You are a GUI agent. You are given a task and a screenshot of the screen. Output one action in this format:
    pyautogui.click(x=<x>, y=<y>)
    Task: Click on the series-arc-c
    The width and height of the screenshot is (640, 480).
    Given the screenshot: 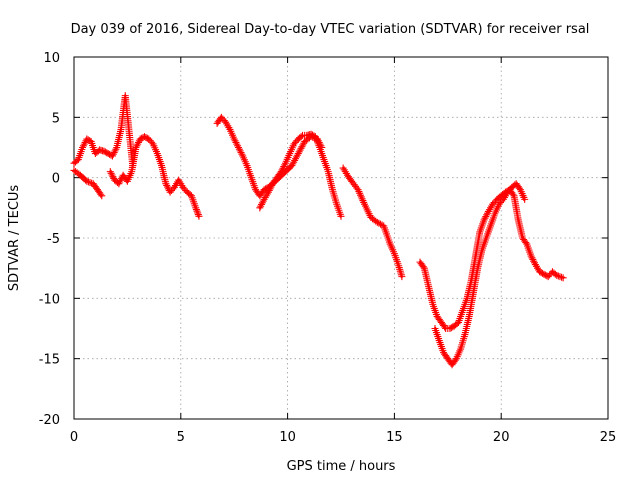 What is the action you would take?
    pyautogui.click(x=154, y=176)
    